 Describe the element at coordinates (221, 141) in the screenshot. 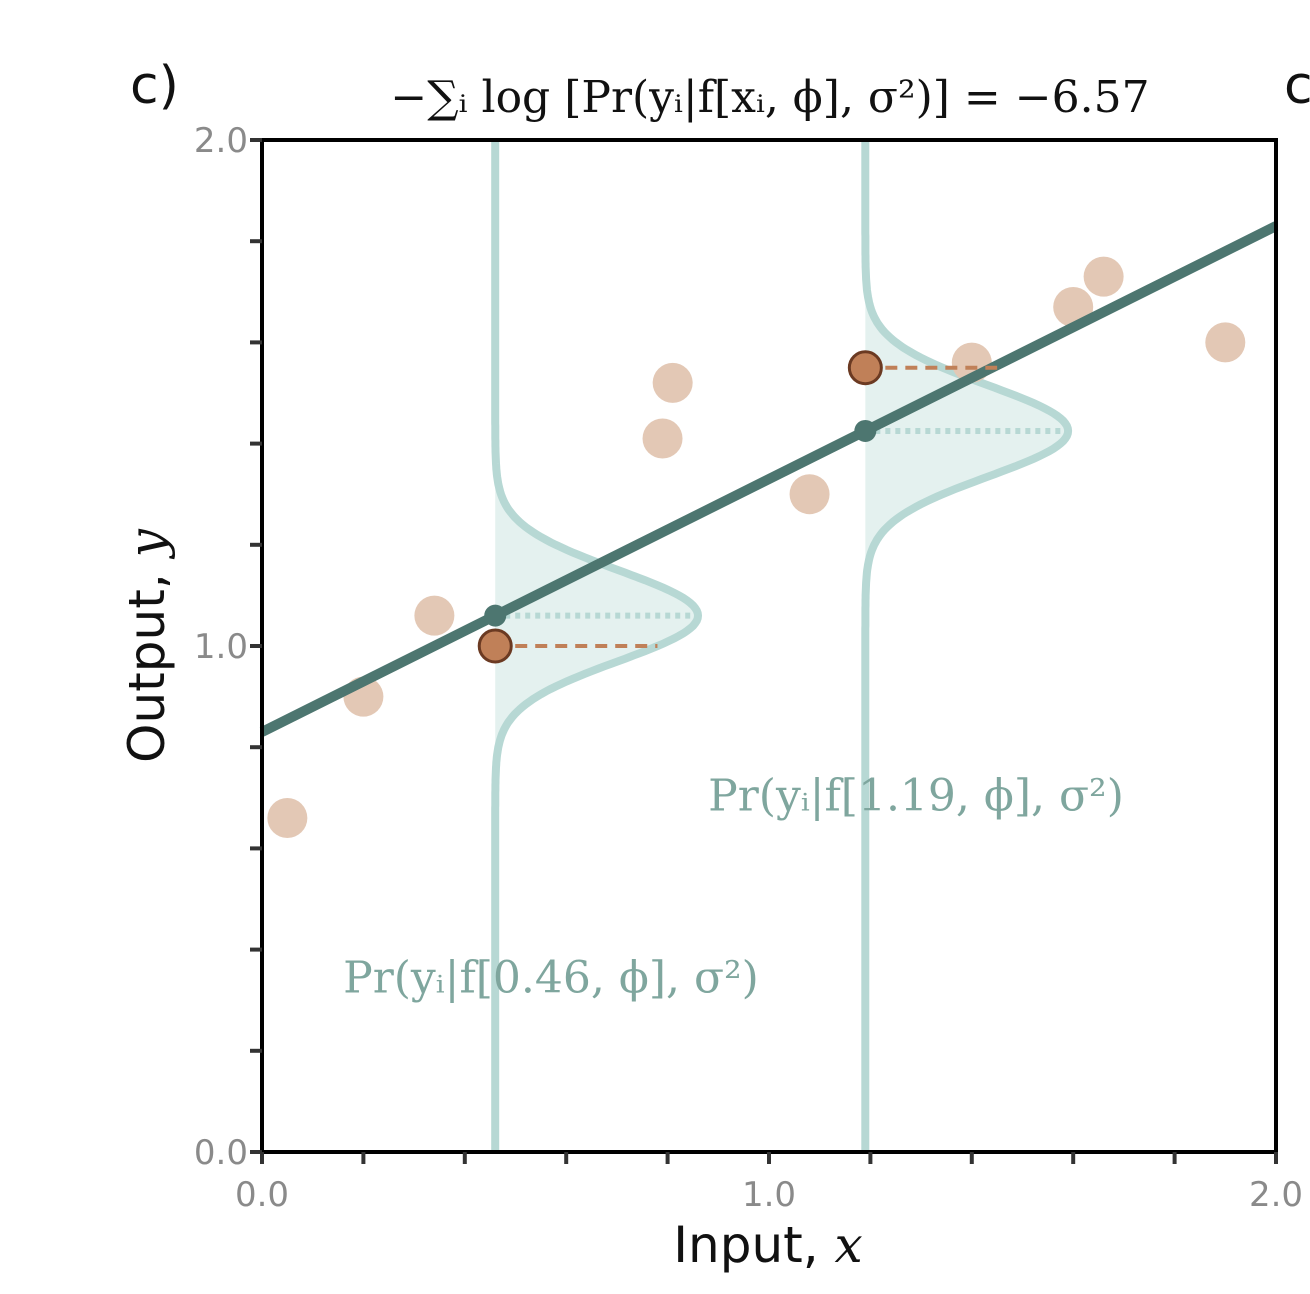

I see `y-tick-label-2: 2.0` at that location.